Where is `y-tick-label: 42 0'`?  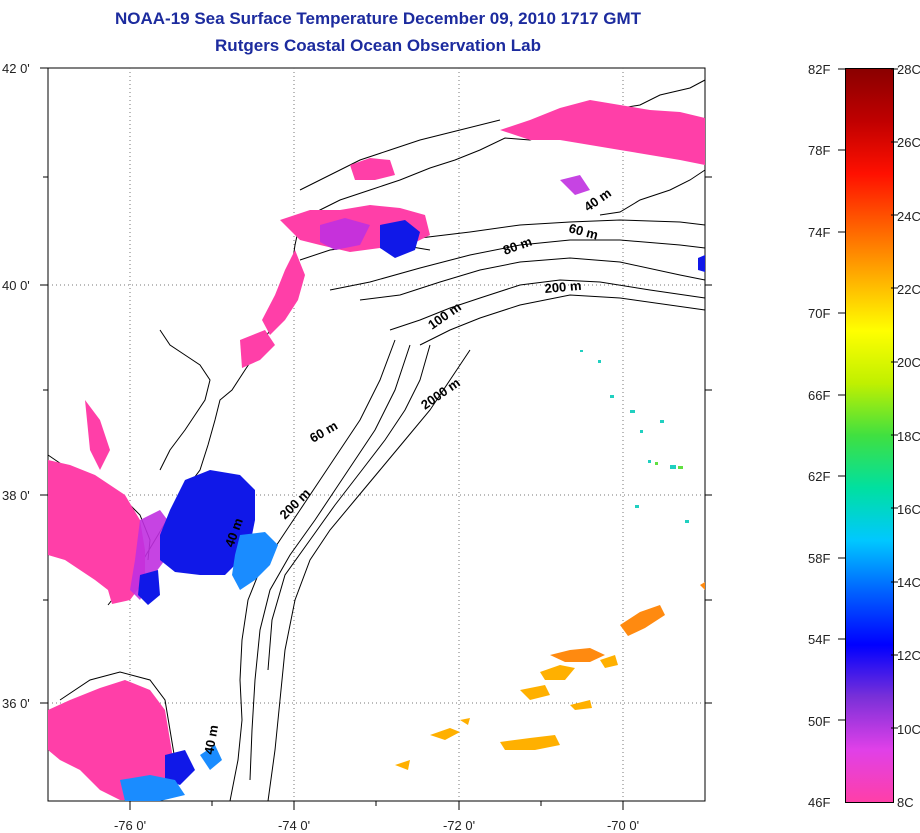
y-tick-label: 42 0' is located at coordinates (16, 68).